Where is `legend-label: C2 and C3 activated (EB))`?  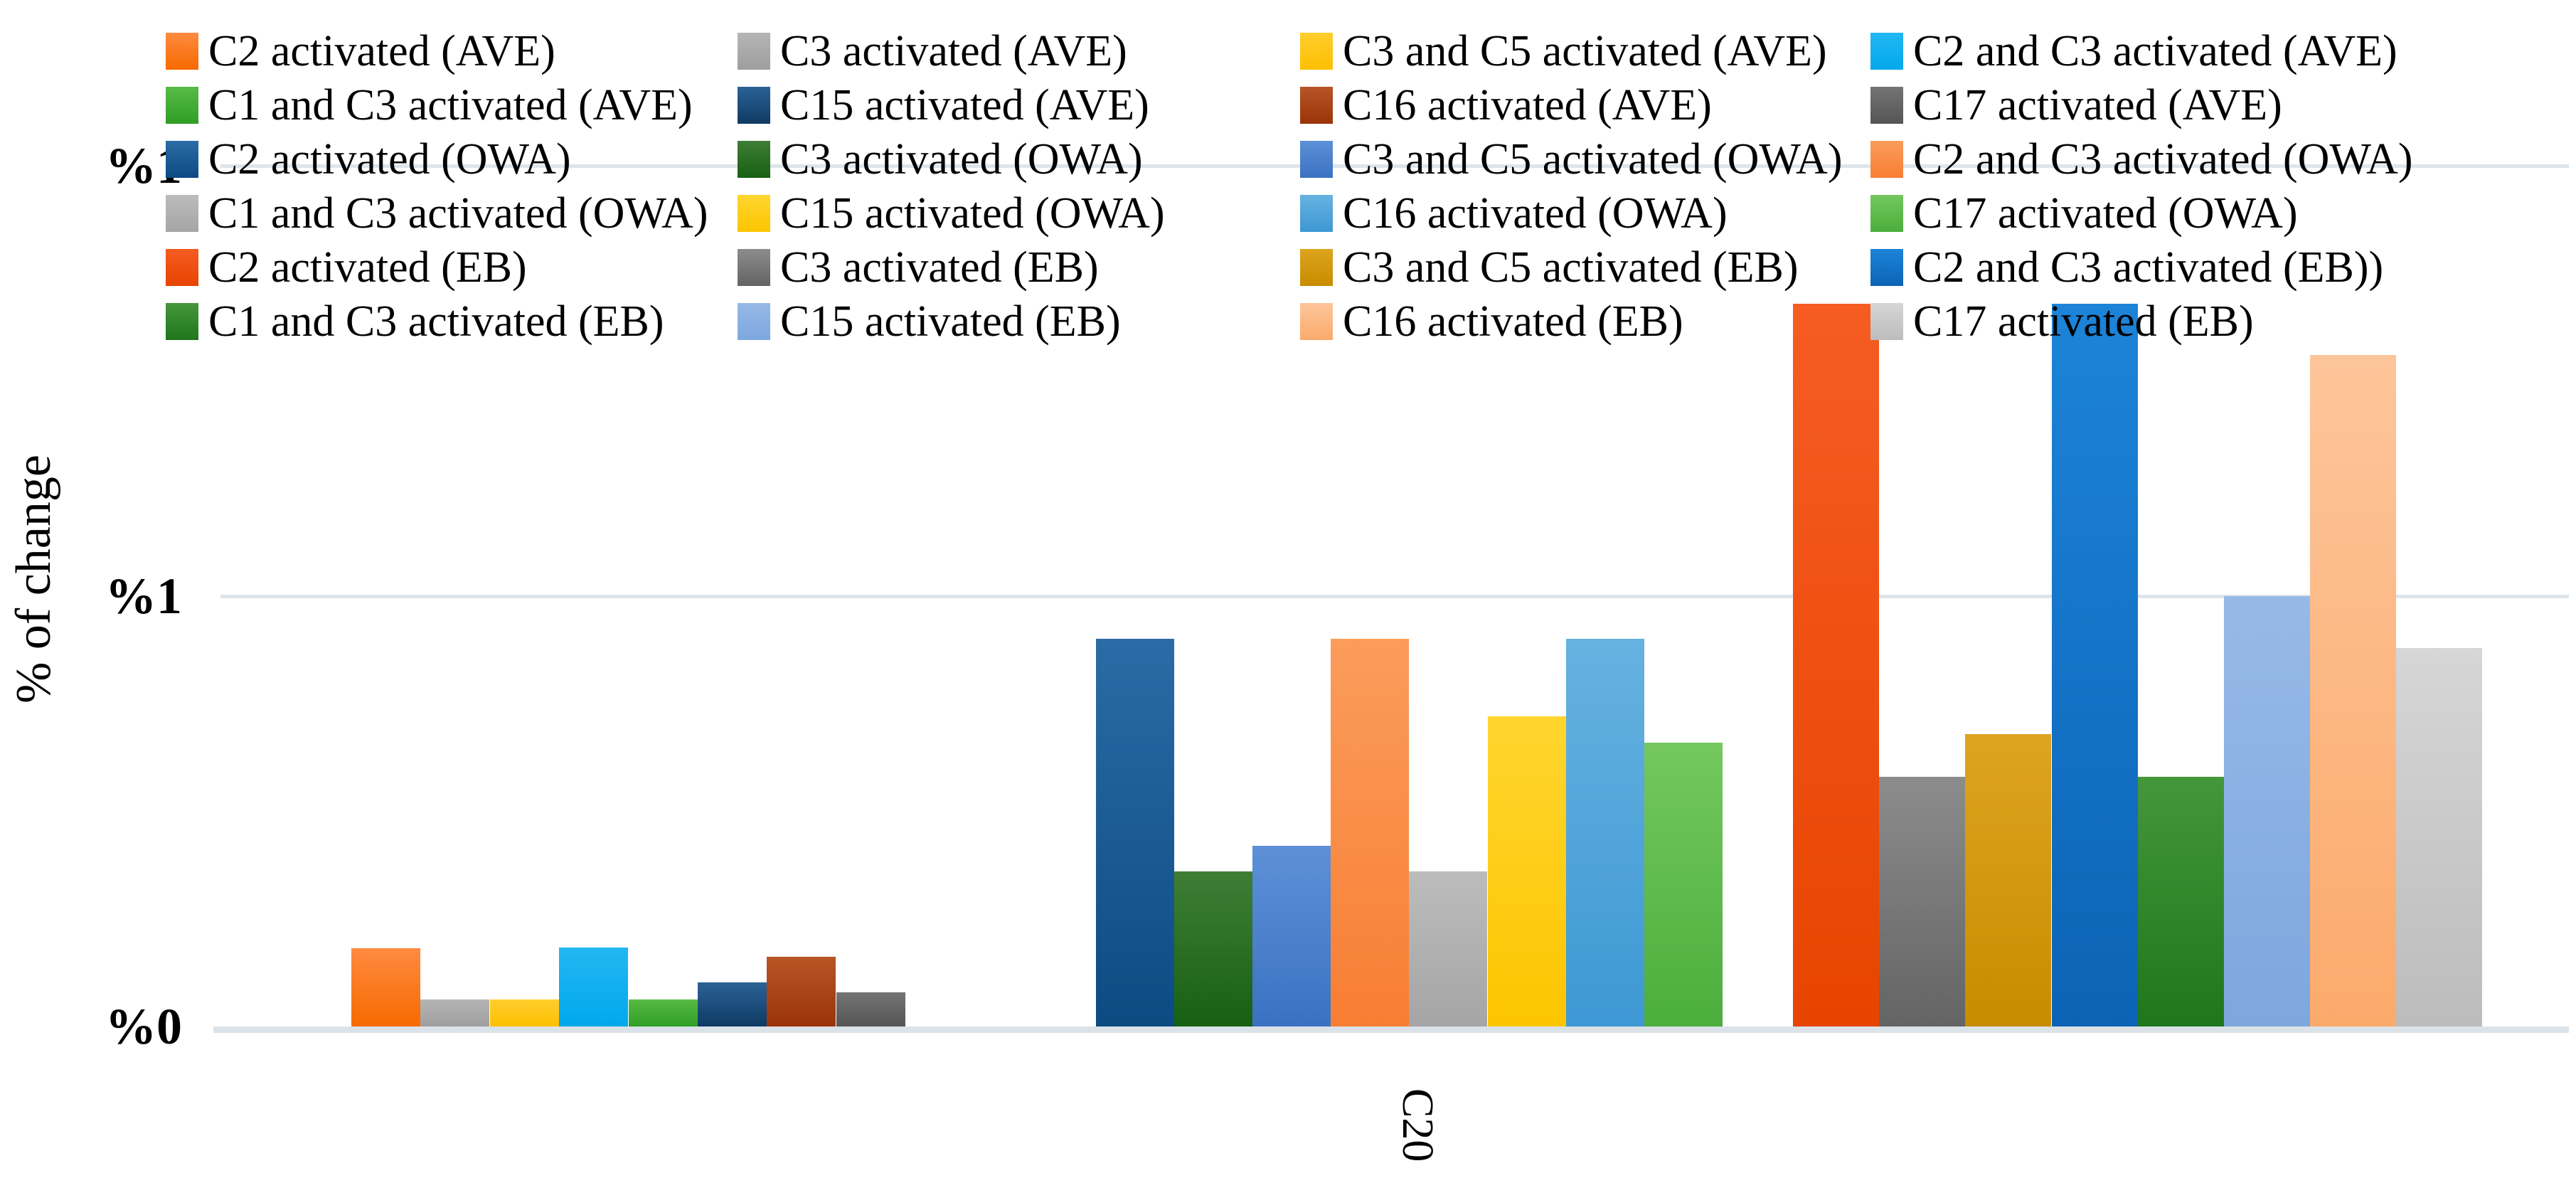 legend-label: C2 and C3 activated (EB)) is located at coordinates (2148, 267).